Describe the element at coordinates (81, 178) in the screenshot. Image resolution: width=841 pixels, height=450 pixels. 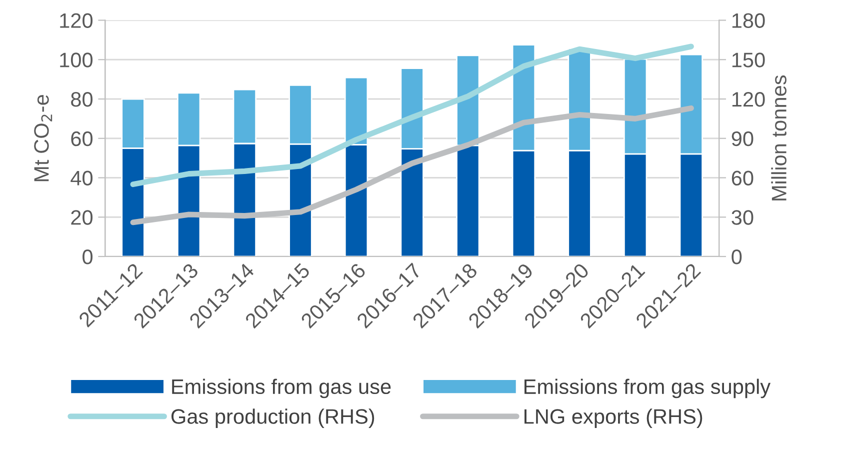
I see `y-tick-label: 40` at that location.